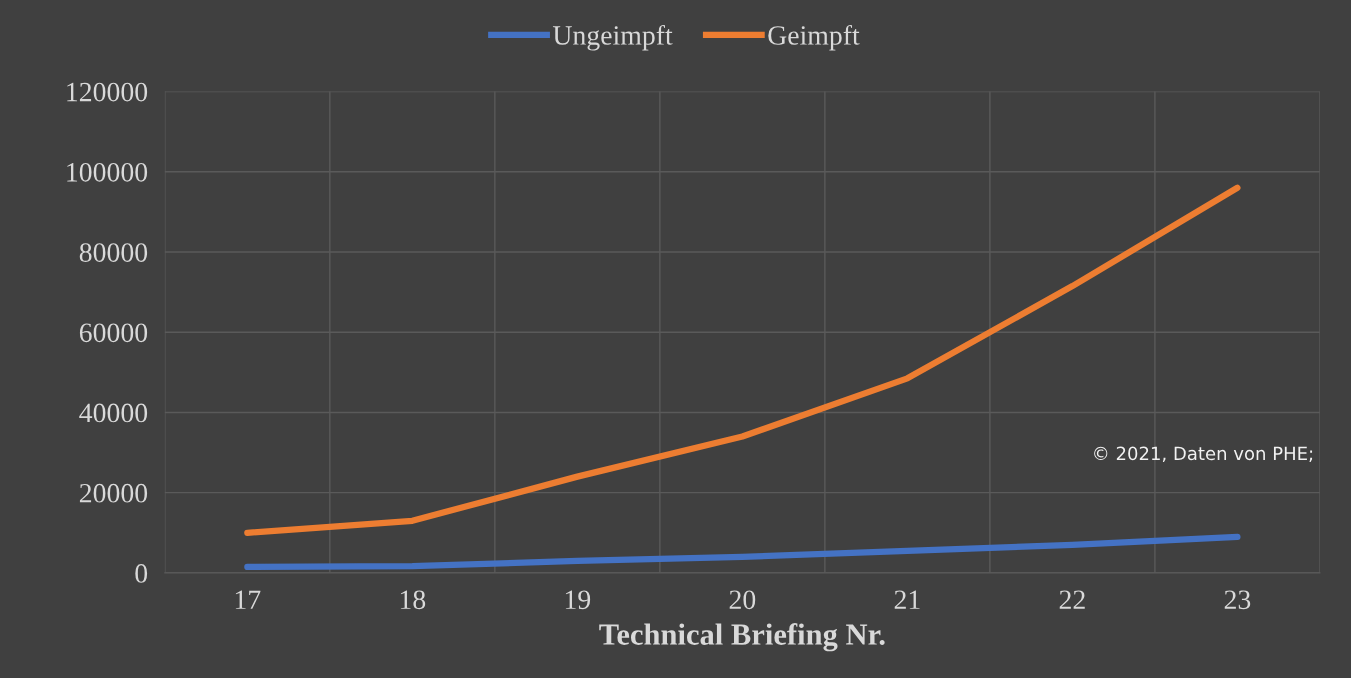 This screenshot has width=1351, height=678. What do you see at coordinates (578, 600) in the screenshot?
I see `x-tick-label: 19` at bounding box center [578, 600].